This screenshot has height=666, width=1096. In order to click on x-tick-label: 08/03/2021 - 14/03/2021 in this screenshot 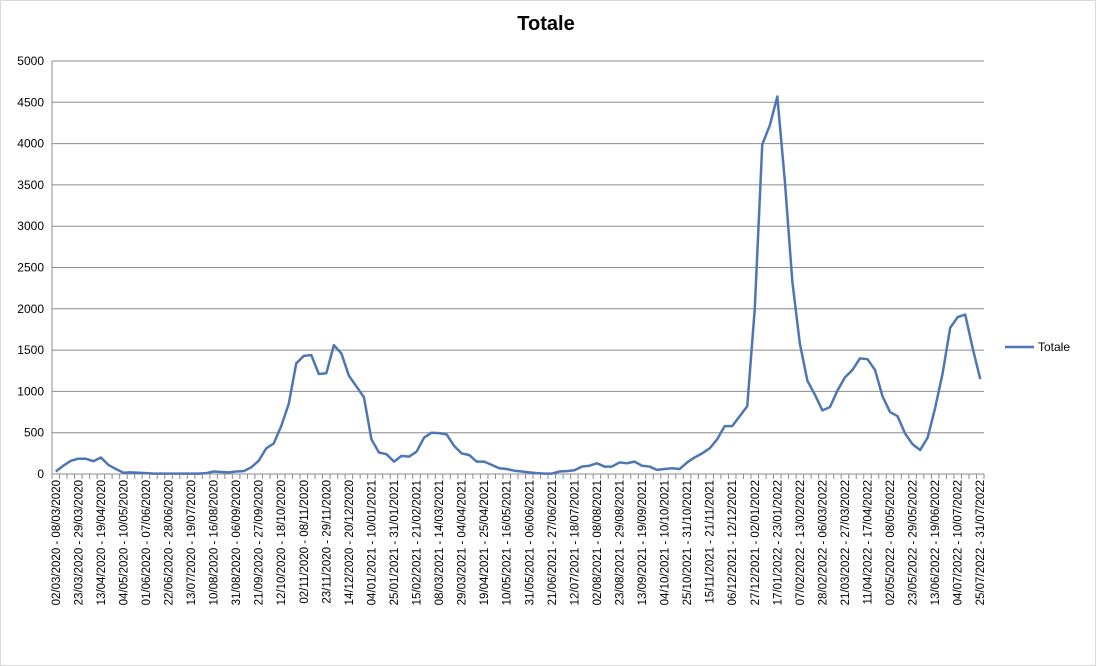, I will do `click(440, 542)`.